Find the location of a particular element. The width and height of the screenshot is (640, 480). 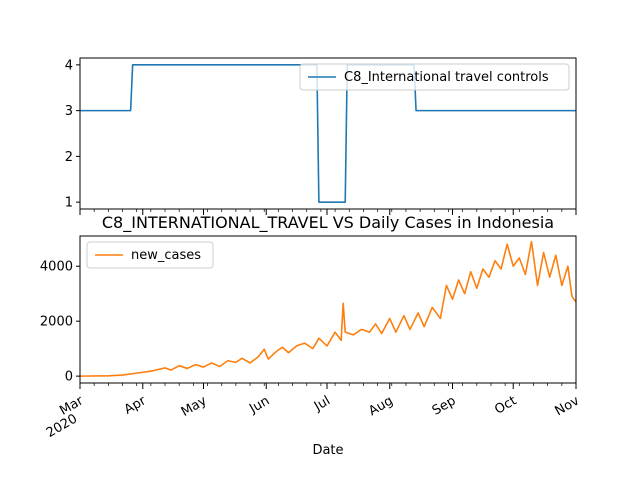

top-ytick-label: 3 is located at coordinates (69, 111).